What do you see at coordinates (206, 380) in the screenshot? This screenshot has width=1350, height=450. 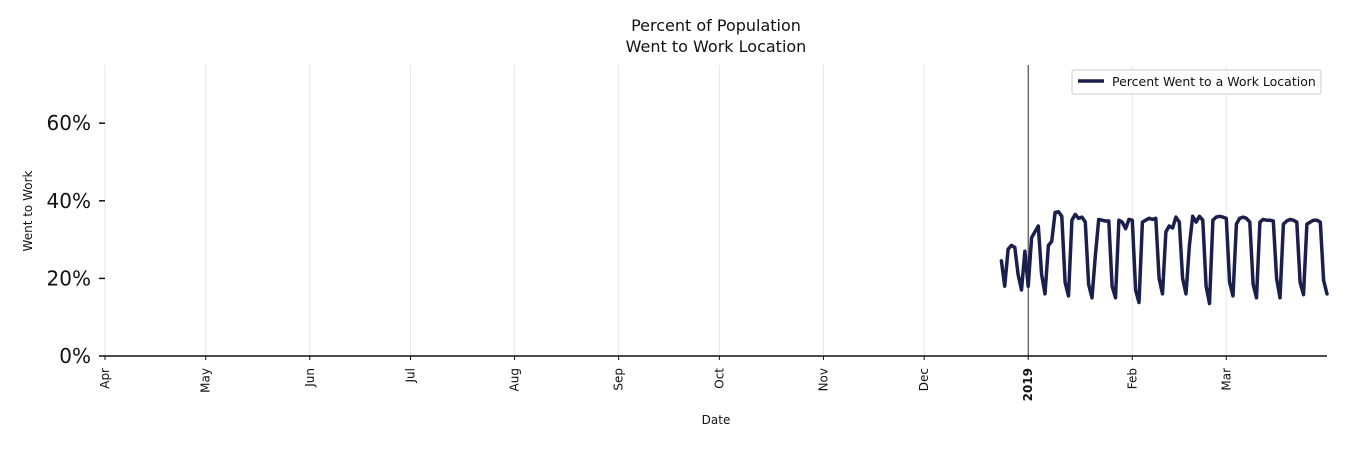 I see `x-tick-label: May` at bounding box center [206, 380].